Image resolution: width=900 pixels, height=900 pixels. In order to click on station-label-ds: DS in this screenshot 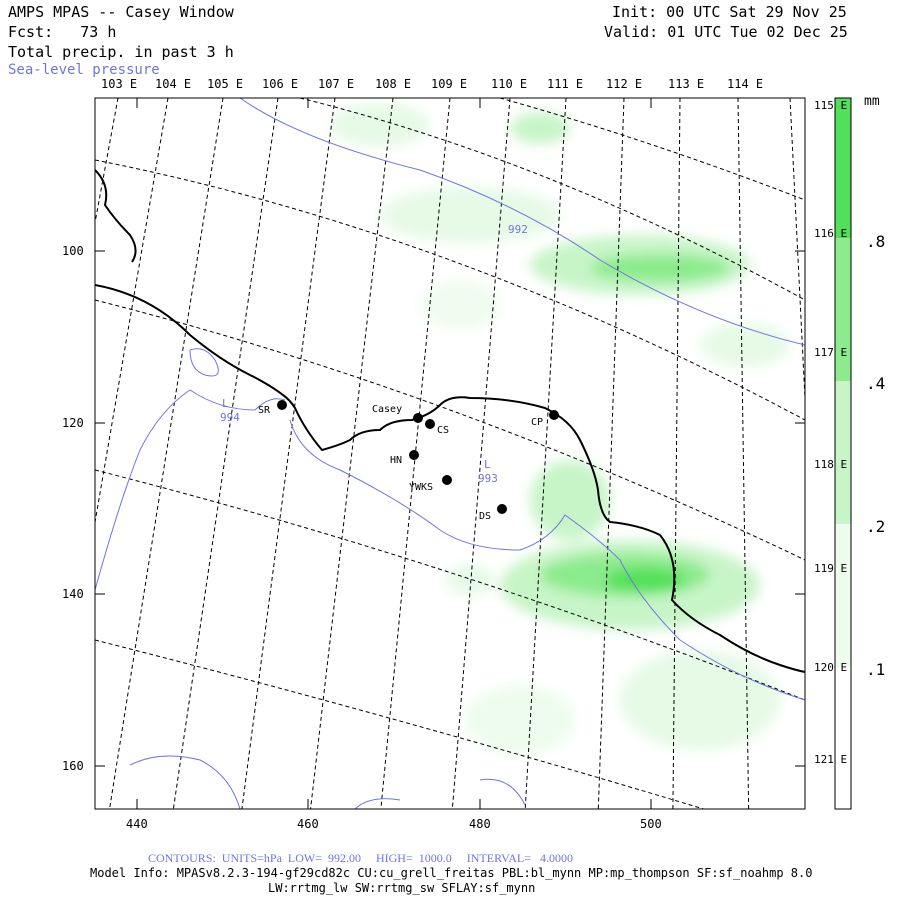, I will do `click(485, 516)`.